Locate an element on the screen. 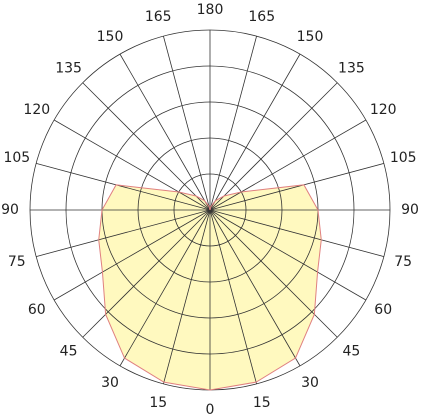 This screenshot has width=421, height=420. angle-label: 0 is located at coordinates (210, 410).